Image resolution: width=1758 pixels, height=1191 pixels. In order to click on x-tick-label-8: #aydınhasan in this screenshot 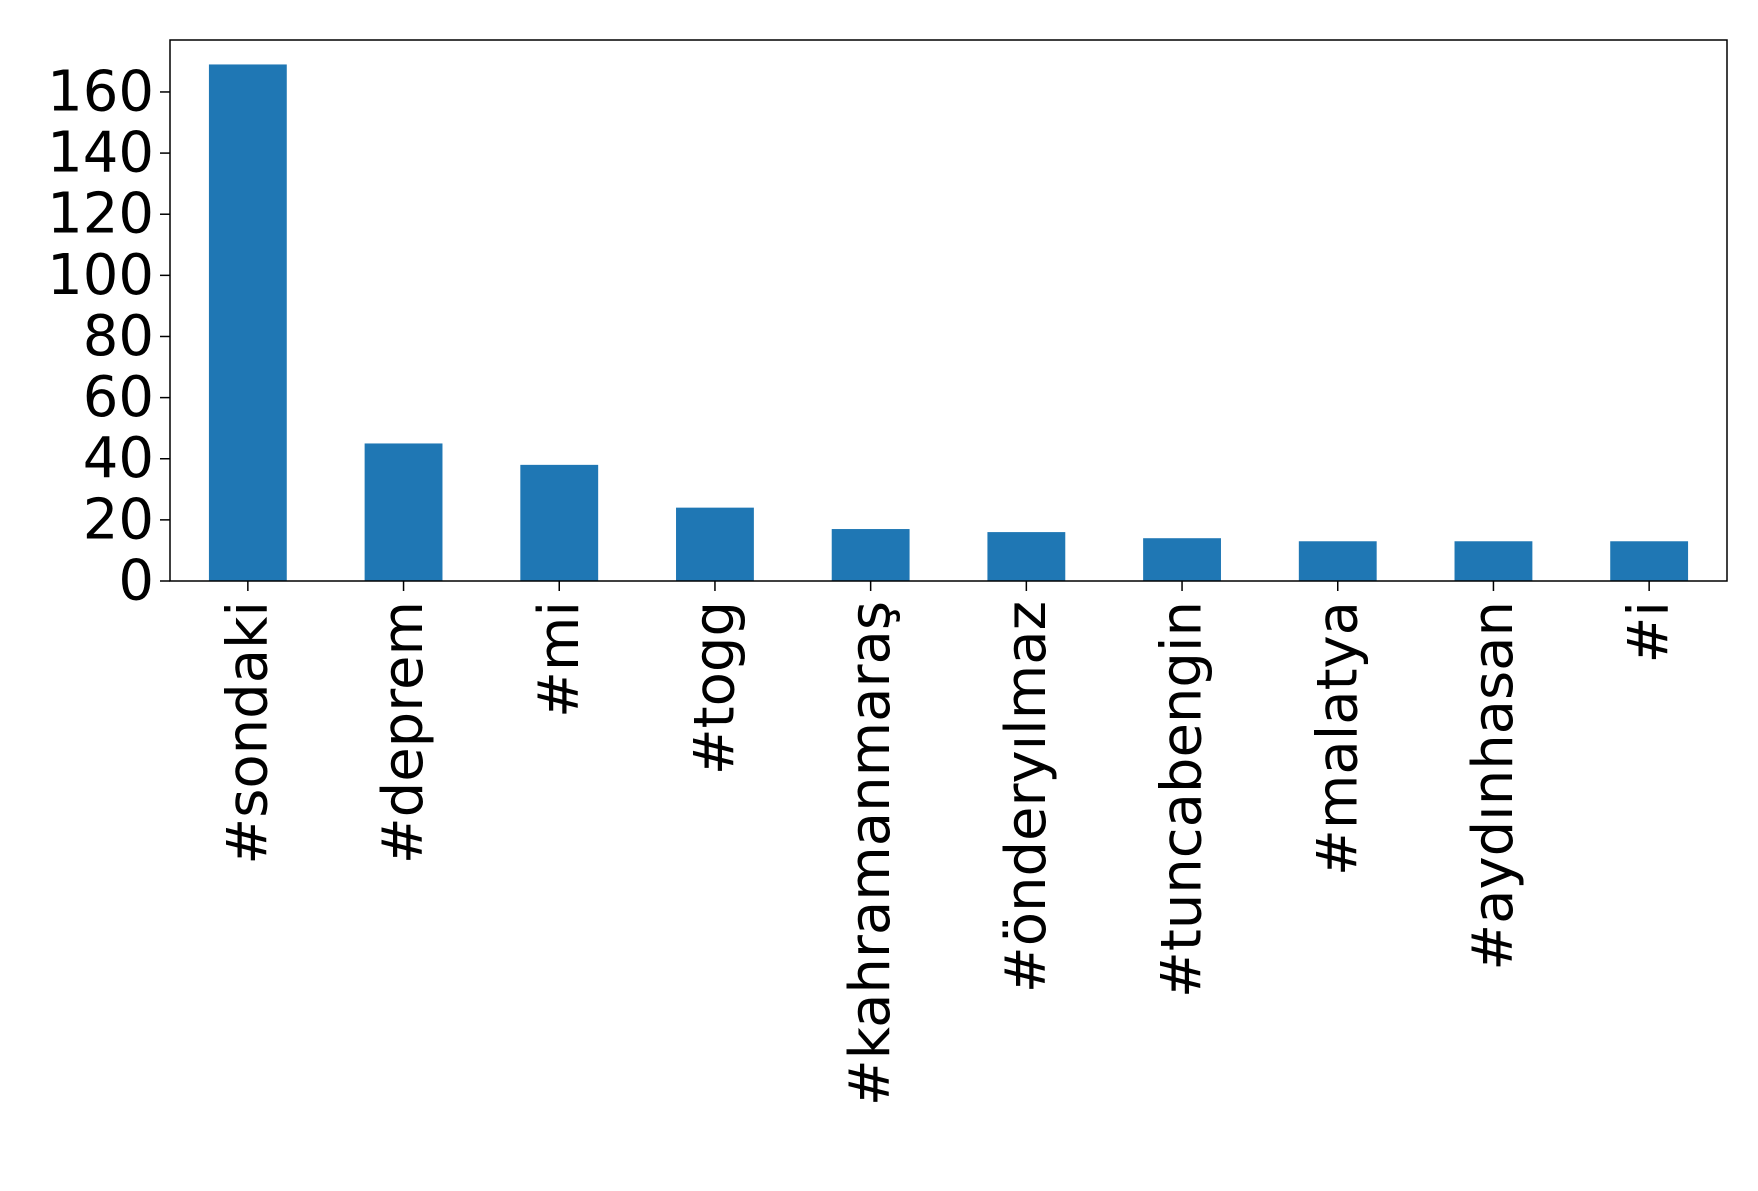, I will do `click(1493, 786)`.